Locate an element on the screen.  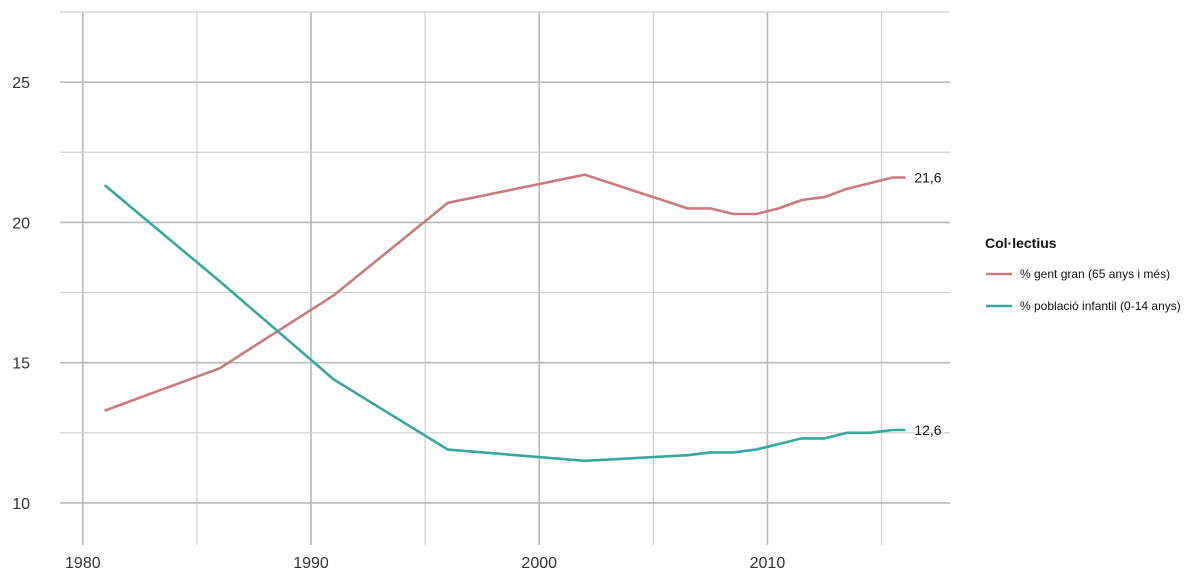
end-label-1: 21,6 is located at coordinates (927, 178).